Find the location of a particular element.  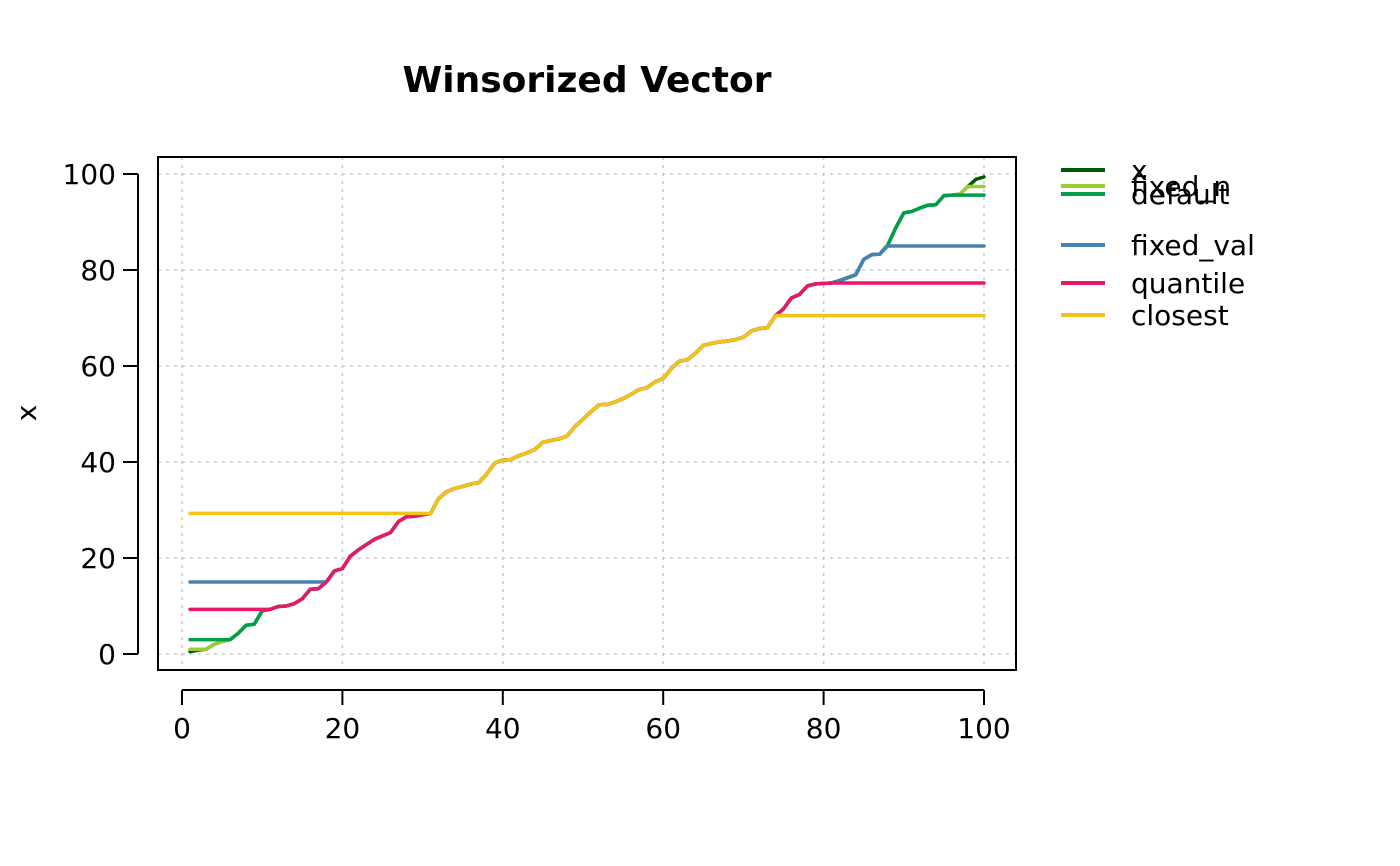

x-tick-label-4: 80 is located at coordinates (824, 728).